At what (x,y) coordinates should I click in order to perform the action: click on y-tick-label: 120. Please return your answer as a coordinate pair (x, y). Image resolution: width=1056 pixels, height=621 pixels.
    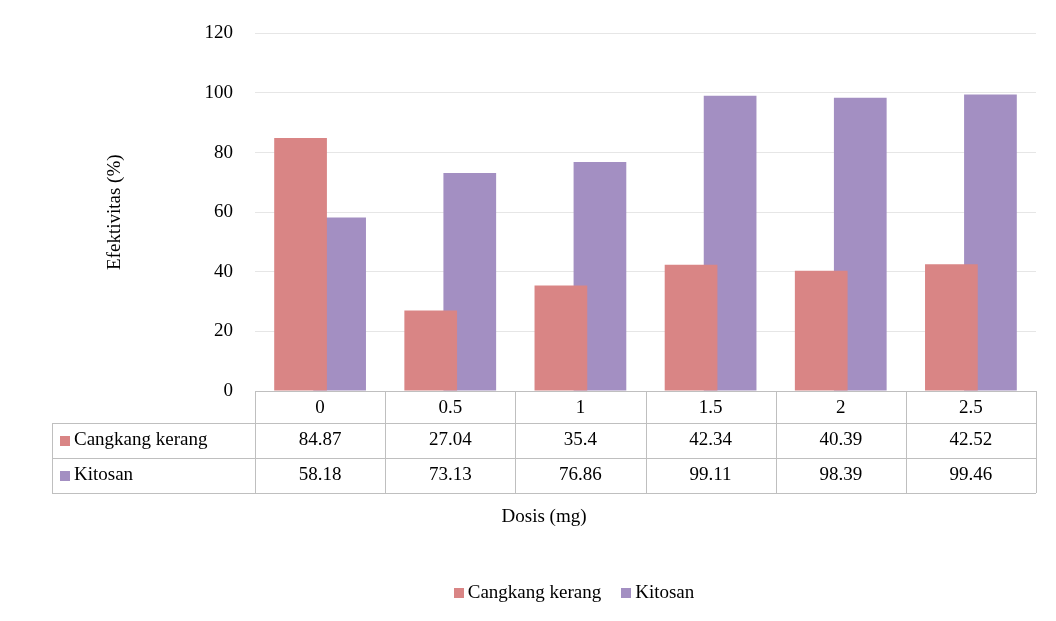
    Looking at the image, I should click on (218, 32).